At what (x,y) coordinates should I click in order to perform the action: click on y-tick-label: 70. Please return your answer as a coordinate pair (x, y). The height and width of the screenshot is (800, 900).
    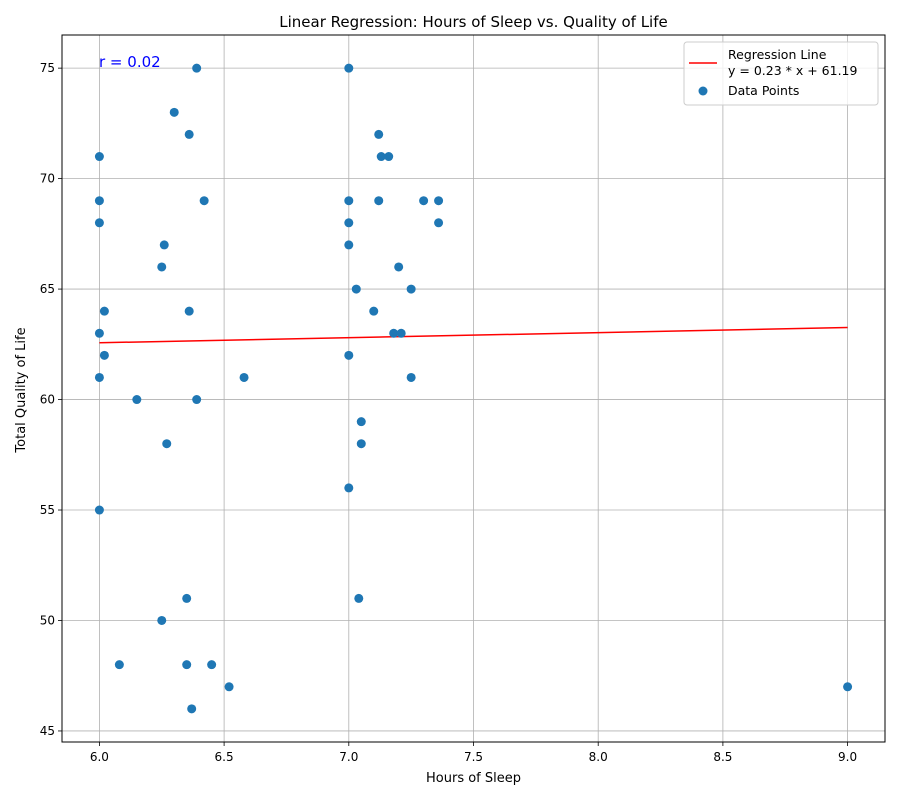
    Looking at the image, I should click on (47, 179).